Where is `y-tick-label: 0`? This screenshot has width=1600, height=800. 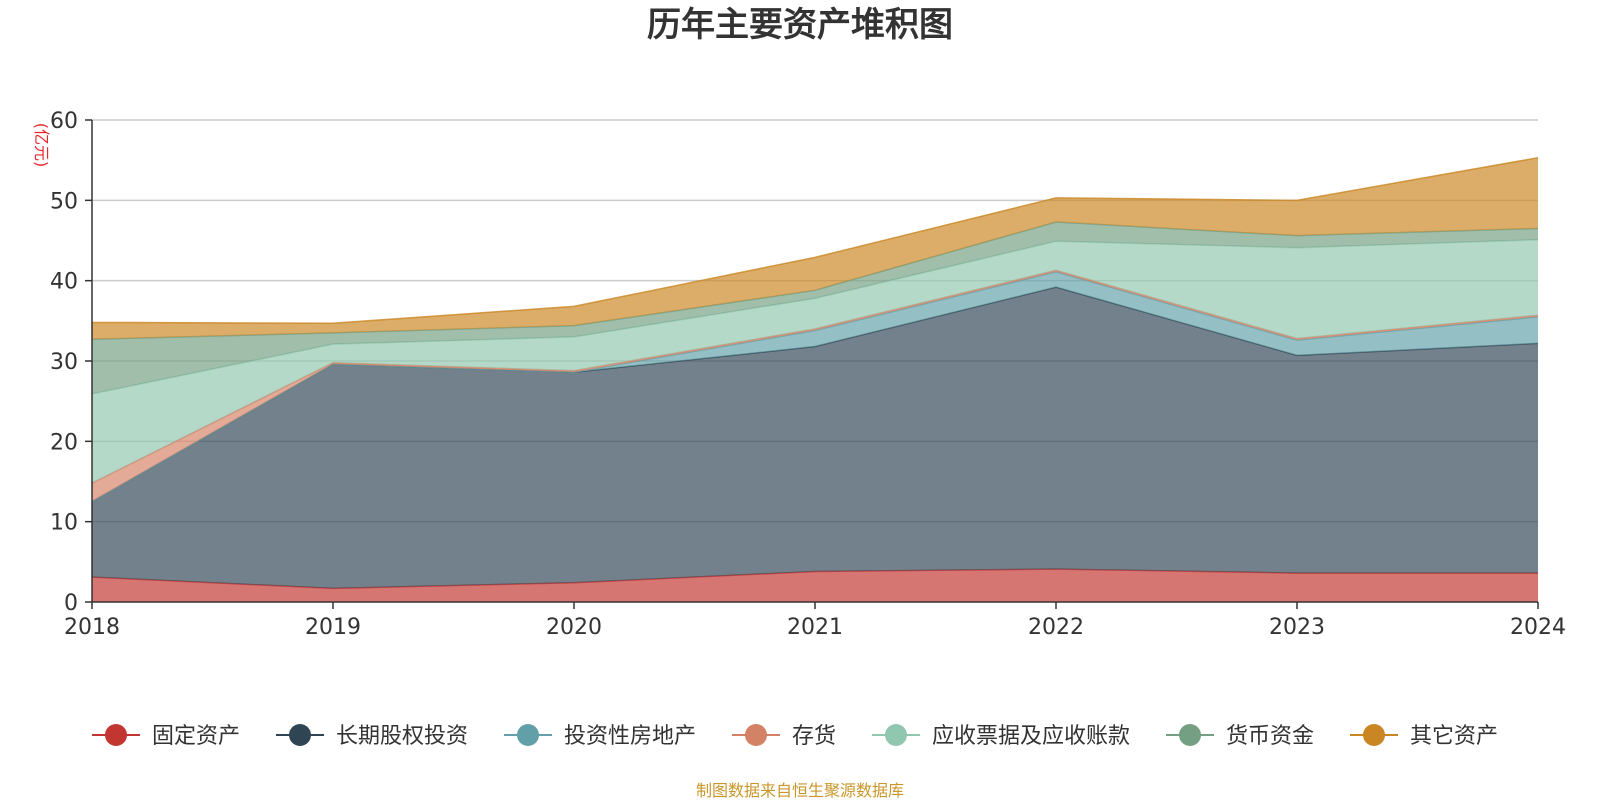 y-tick-label: 0 is located at coordinates (71, 603).